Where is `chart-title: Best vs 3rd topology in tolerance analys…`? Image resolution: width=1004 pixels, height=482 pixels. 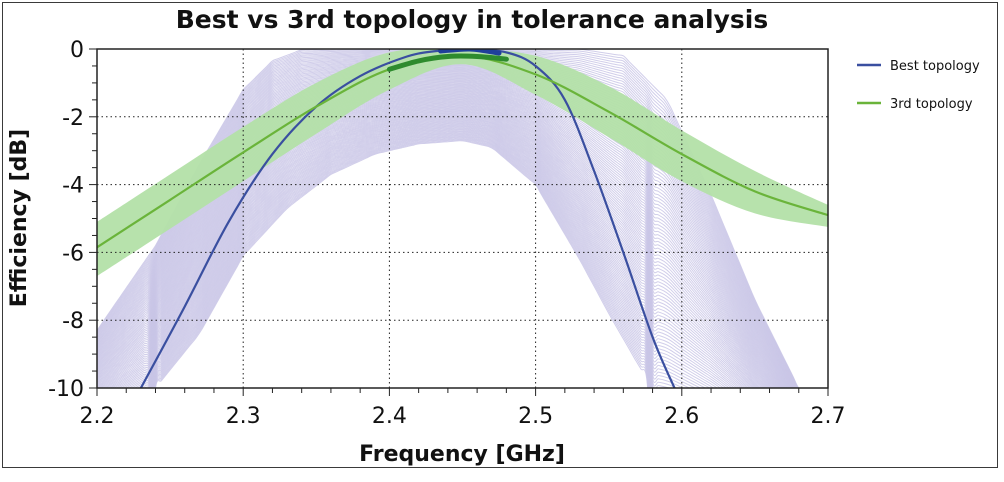
chart-title: Best vs 3rd topology in tolerance analys… is located at coordinates (472, 19).